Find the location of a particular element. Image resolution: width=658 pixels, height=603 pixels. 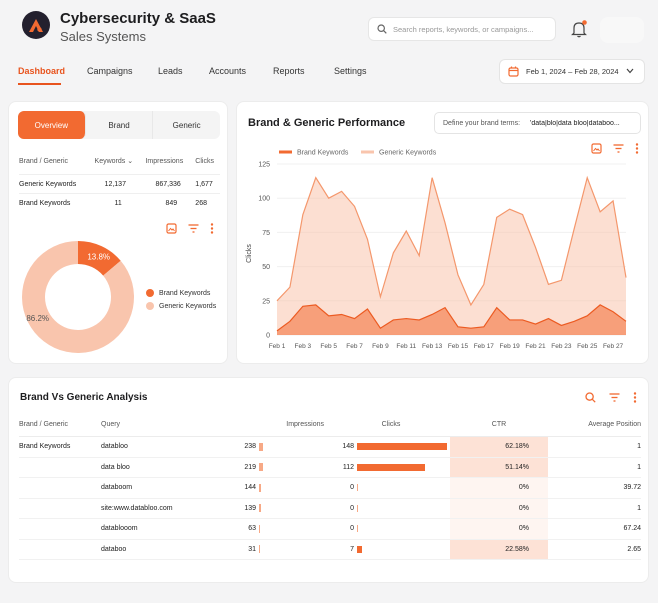

row-clicks: 7 is located at coordinates (391, 549).